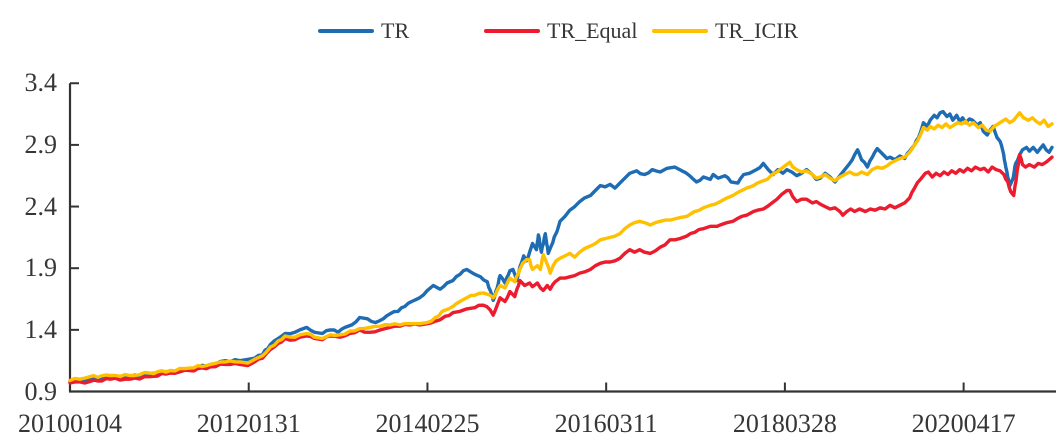 The height and width of the screenshot is (447, 1059). What do you see at coordinates (784, 423) in the screenshot?
I see `x-tick-label: 20180328` at bounding box center [784, 423].